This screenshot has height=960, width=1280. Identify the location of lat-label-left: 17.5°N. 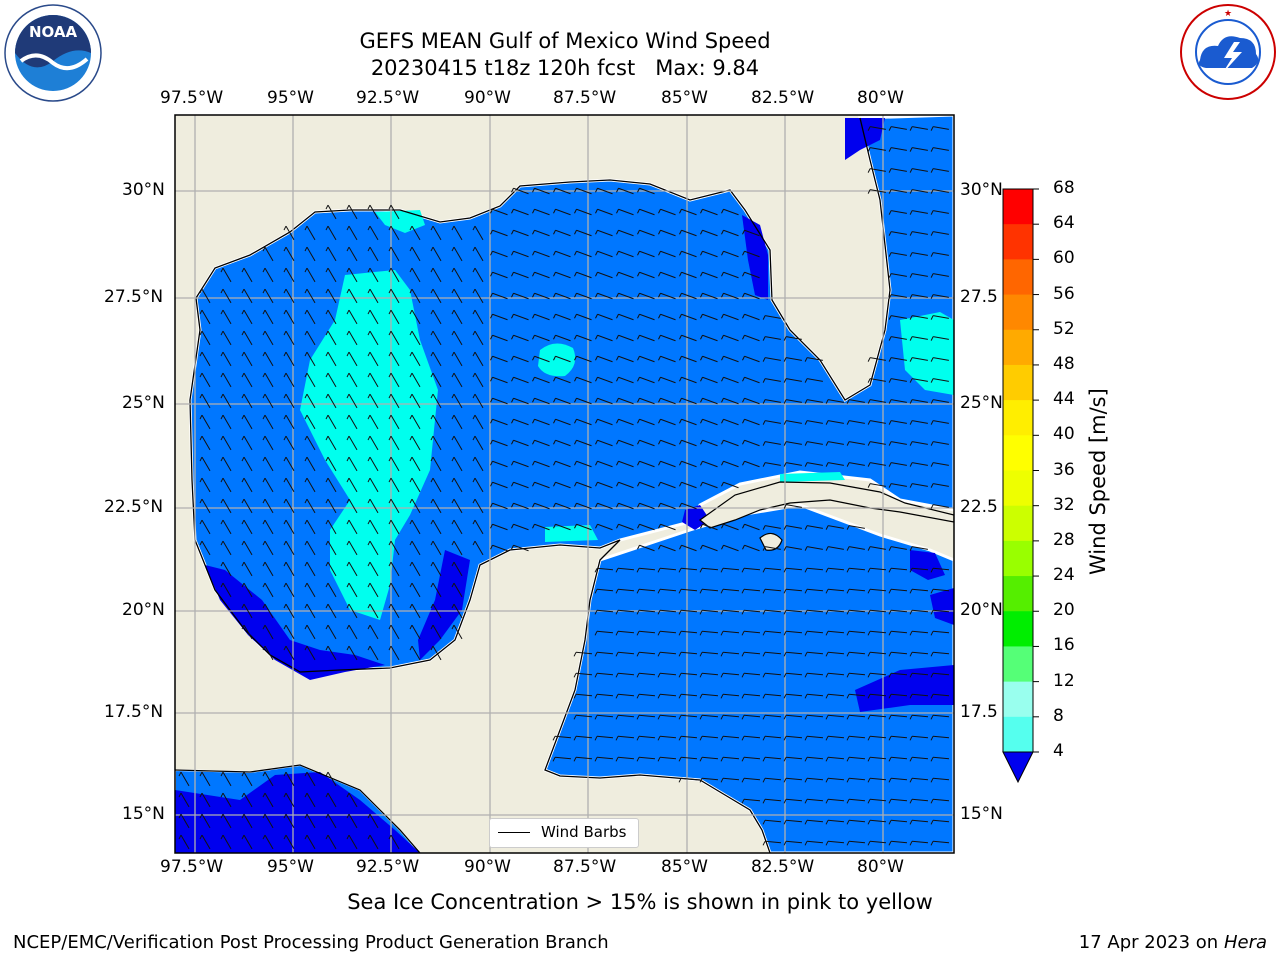
(134, 712).